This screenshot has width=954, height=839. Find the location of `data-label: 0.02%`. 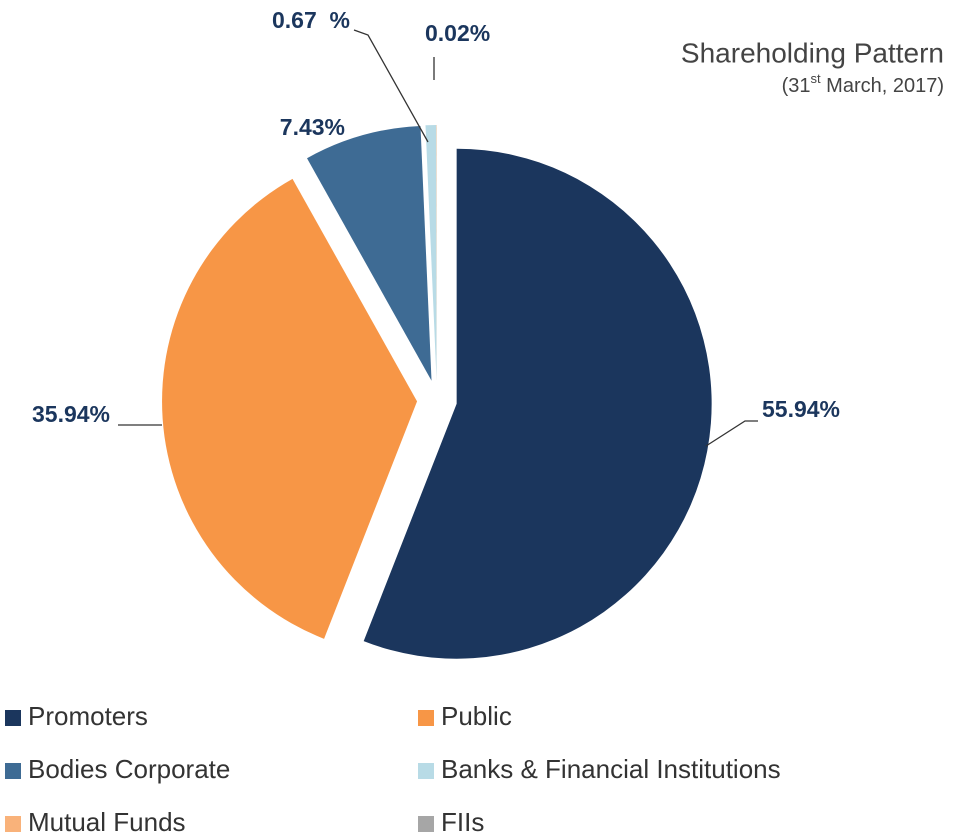

data-label: 0.02% is located at coordinates (457, 33).